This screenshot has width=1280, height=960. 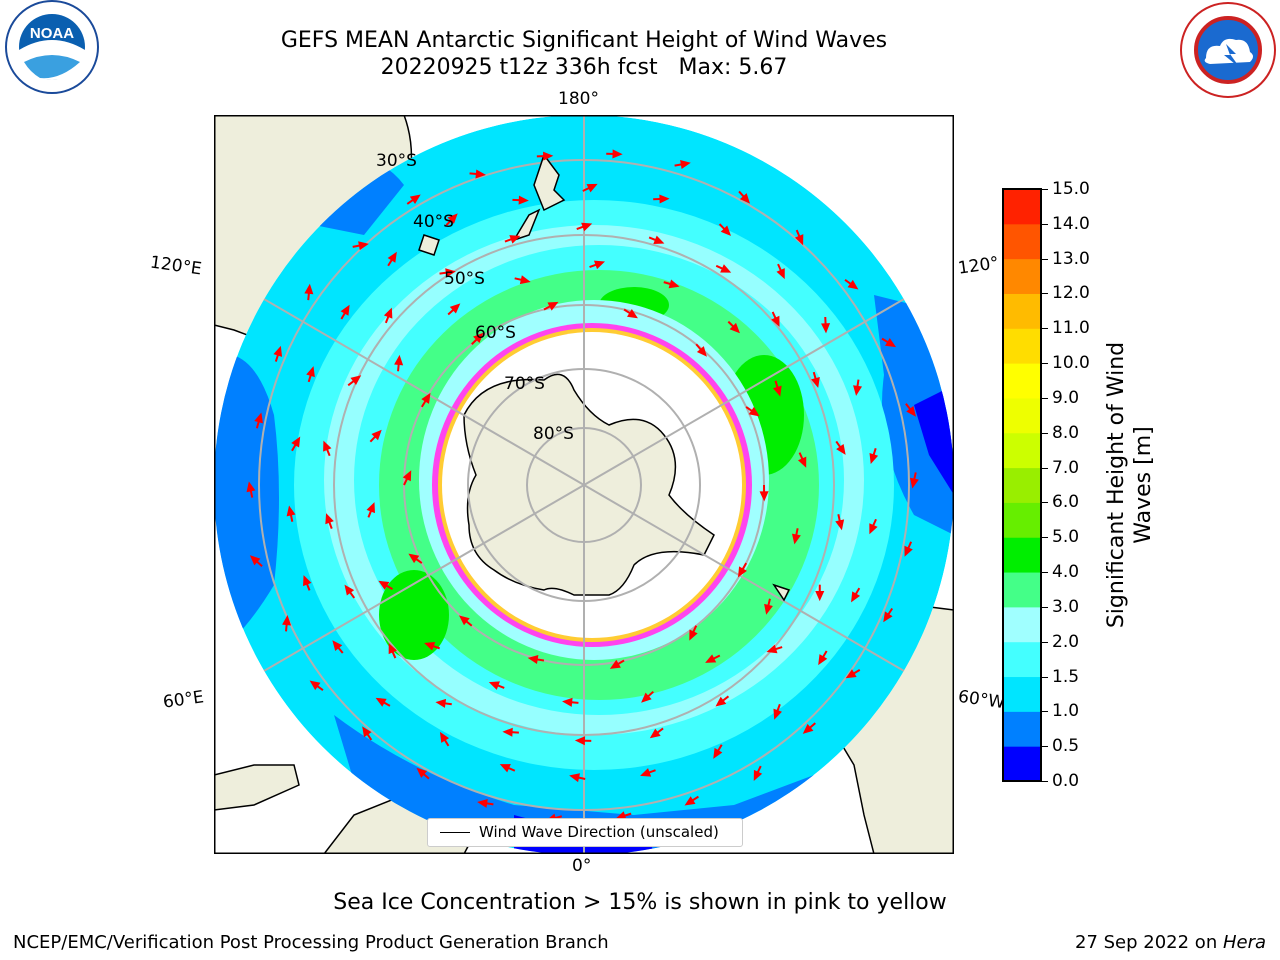 What do you see at coordinates (175, 266) in the screenshot?
I see `lon-label-120e: 120°E` at bounding box center [175, 266].